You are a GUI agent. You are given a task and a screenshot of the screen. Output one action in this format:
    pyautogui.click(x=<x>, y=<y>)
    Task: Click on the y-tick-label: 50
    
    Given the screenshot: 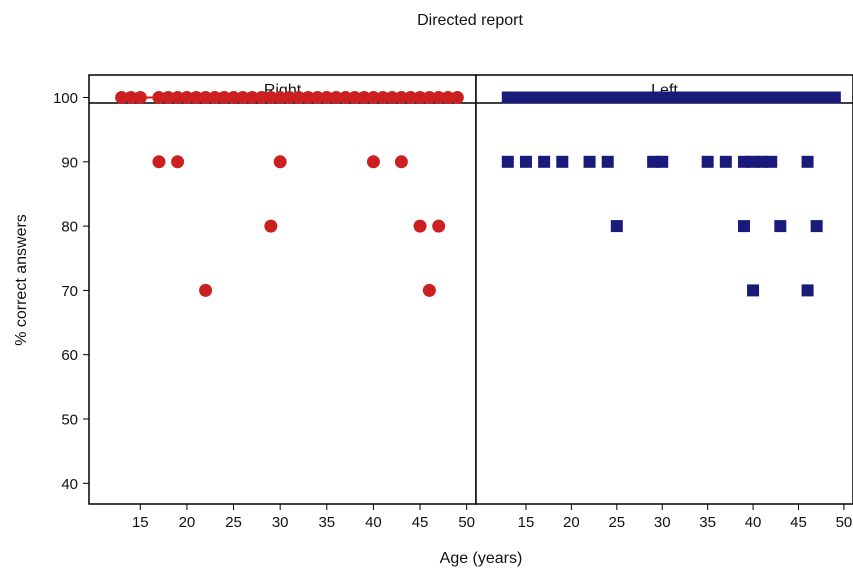 What is the action you would take?
    pyautogui.click(x=69, y=420)
    